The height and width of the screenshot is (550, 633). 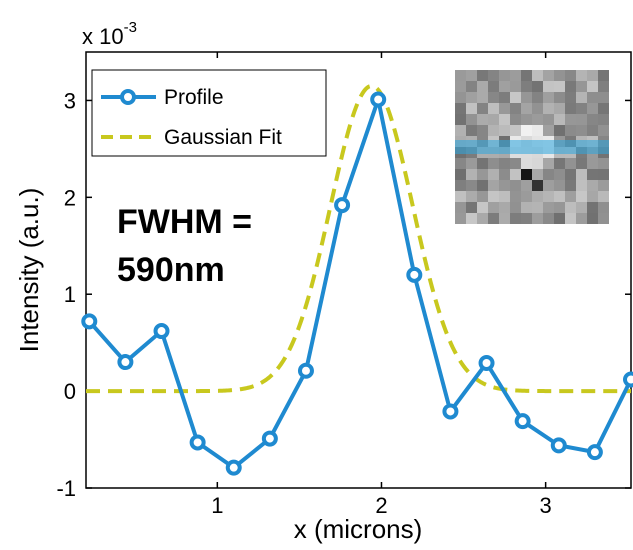 What do you see at coordinates (209, 113) in the screenshot?
I see `legend: Profile Gaussian Fit` at bounding box center [209, 113].